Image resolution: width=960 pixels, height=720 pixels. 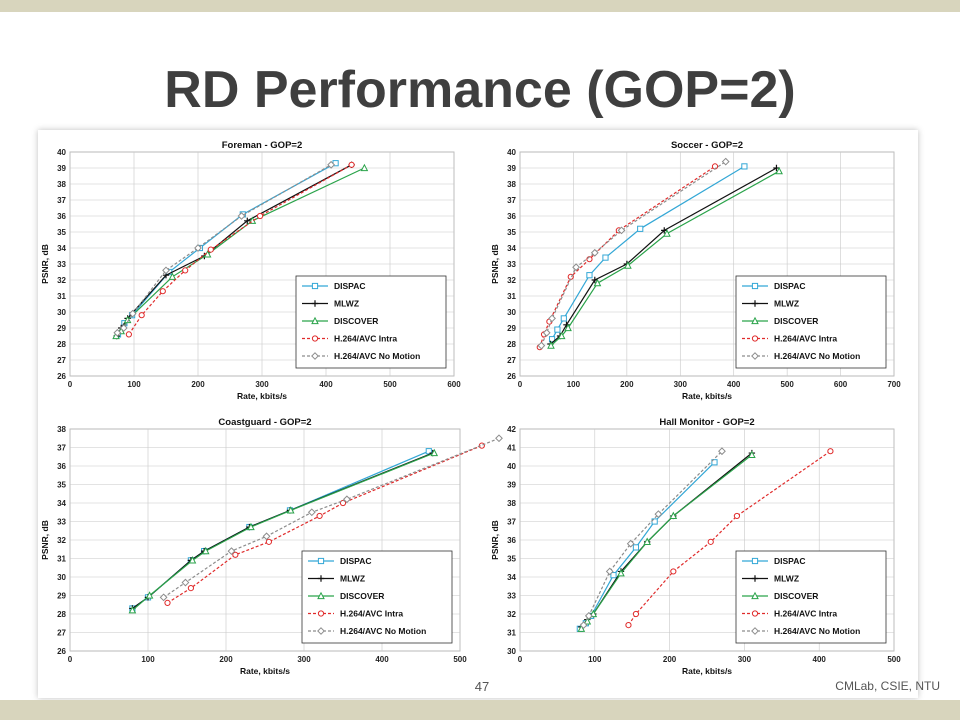 I want to click on y-tick-label: 33, so click(x=511, y=264).